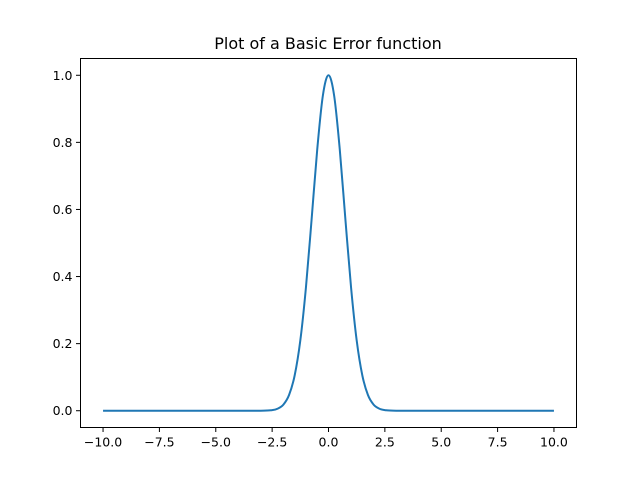  I want to click on y-axis: 0.0 0.2 0.4 0.6 0.8 1.0, so click(67, 243).